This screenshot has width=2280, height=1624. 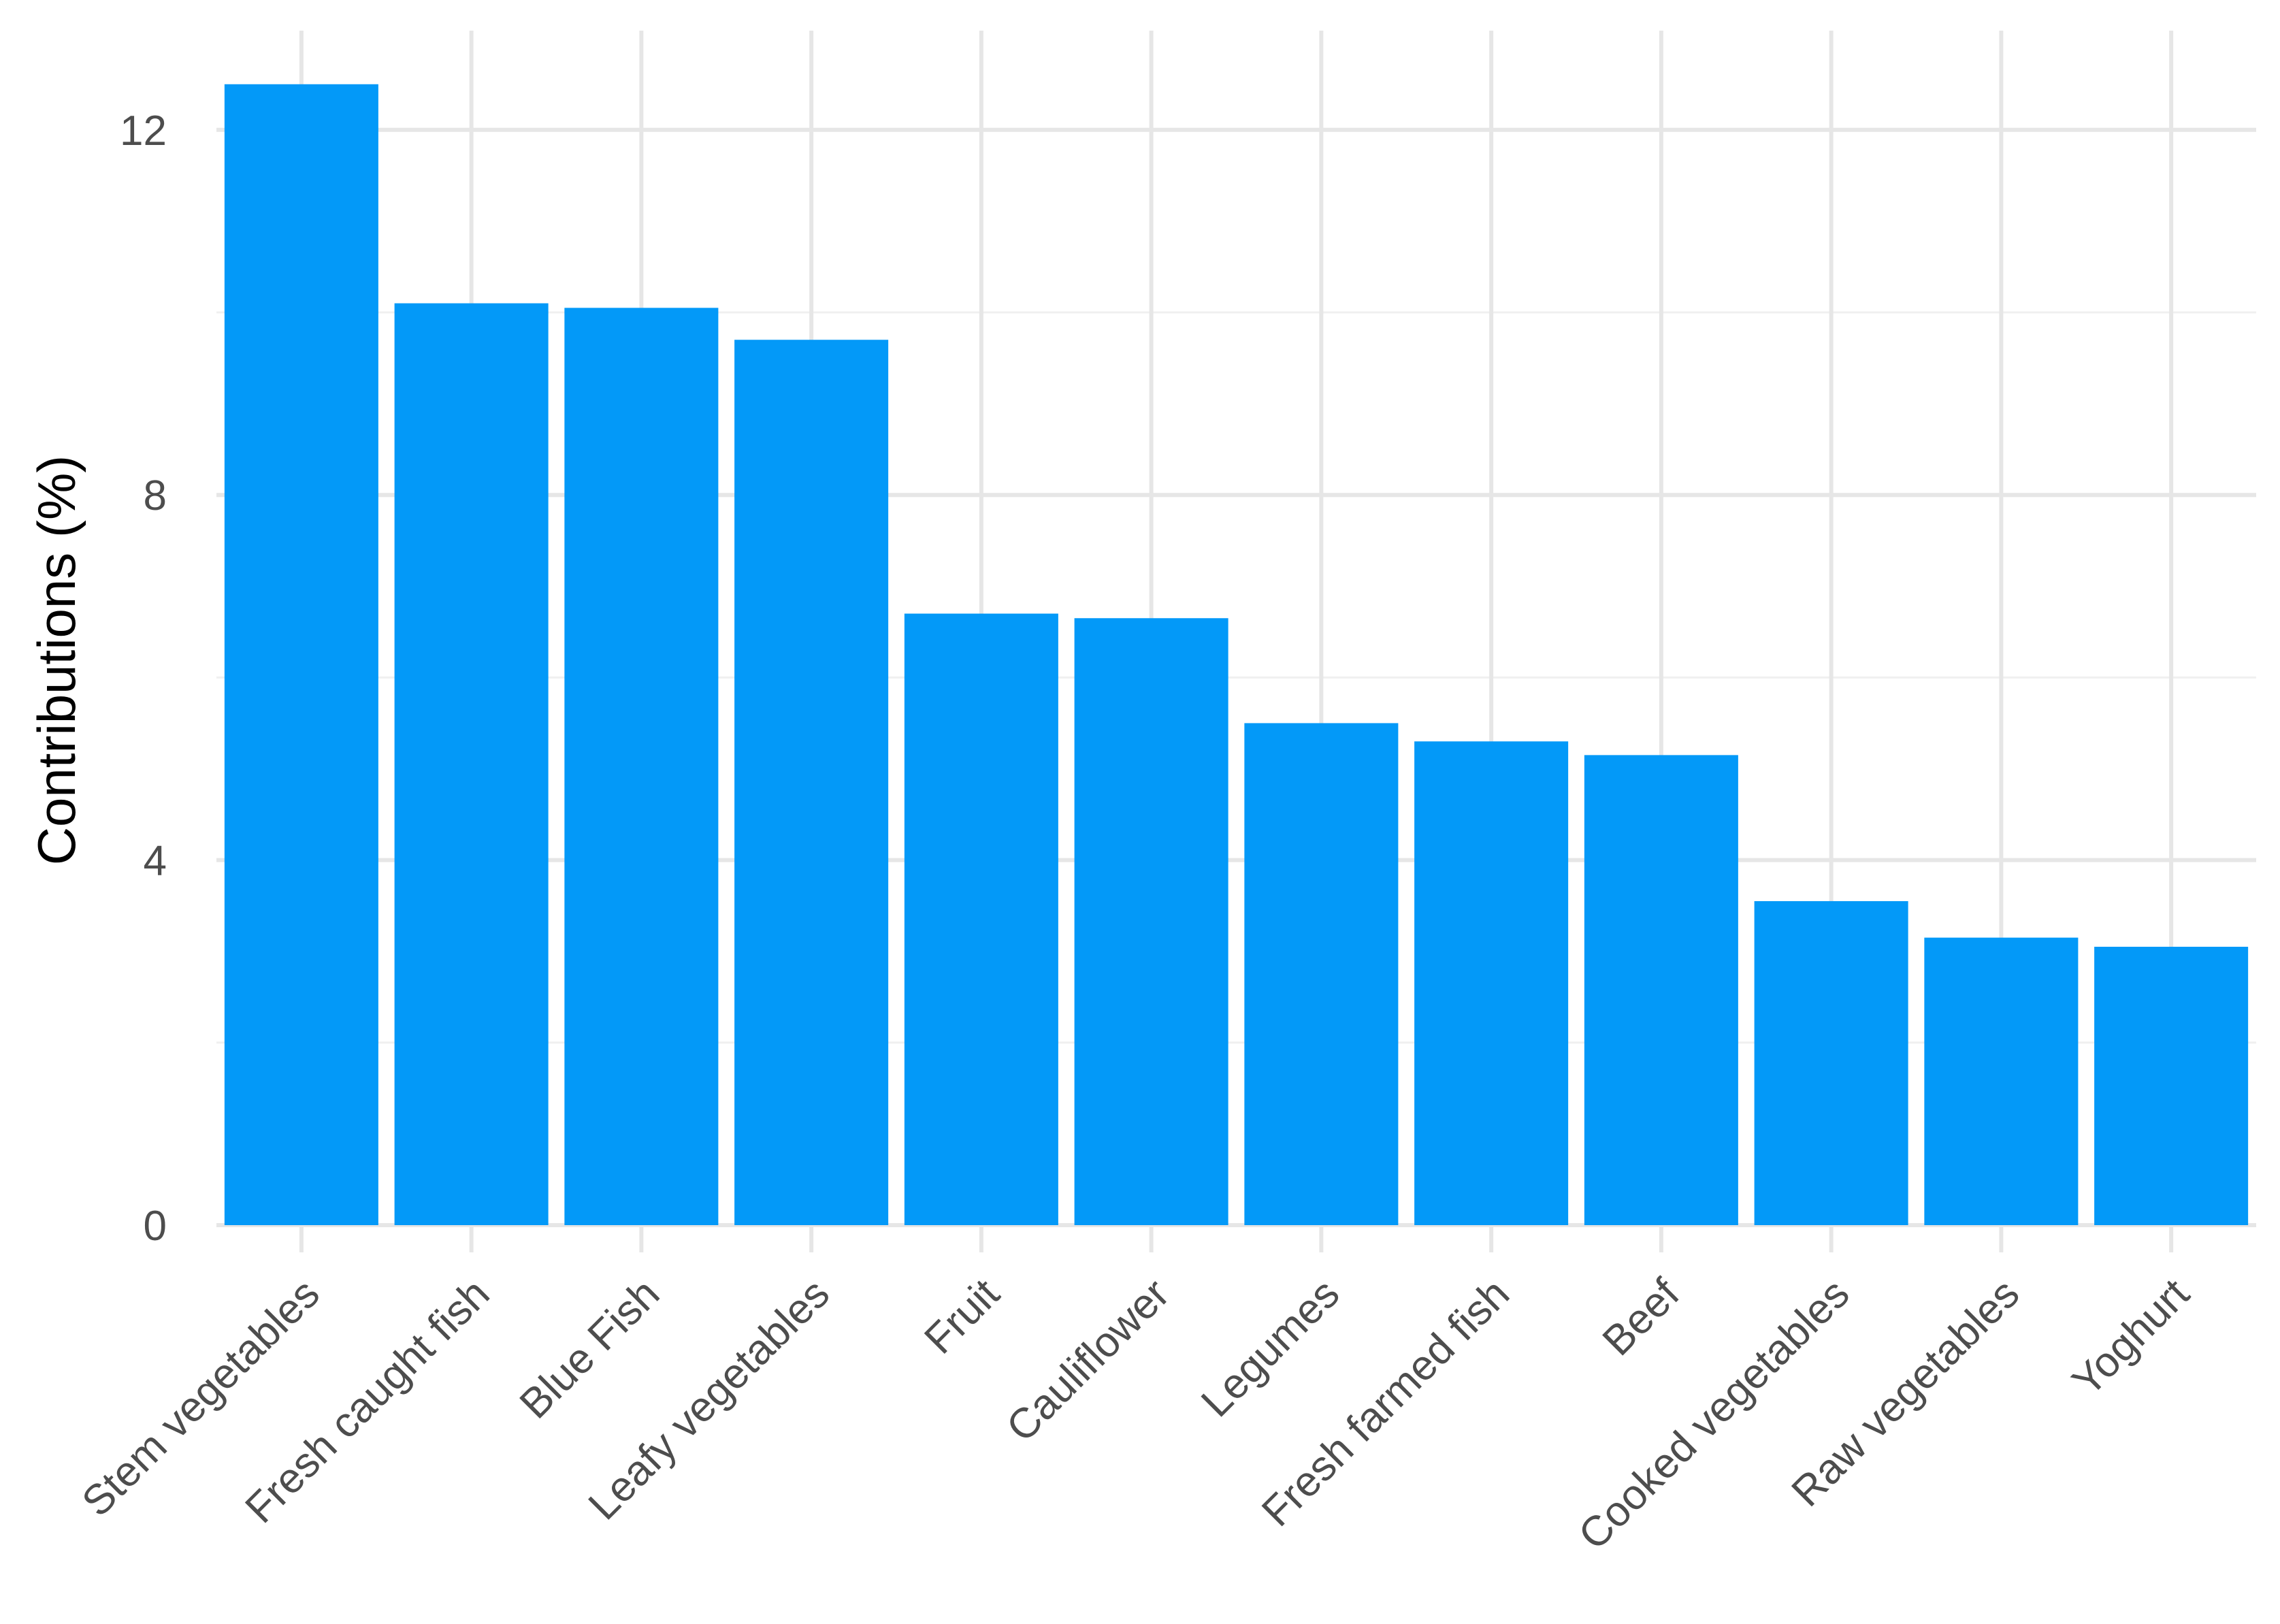 What do you see at coordinates (156, 1226) in the screenshot?
I see `y-tick-label: 0` at bounding box center [156, 1226].